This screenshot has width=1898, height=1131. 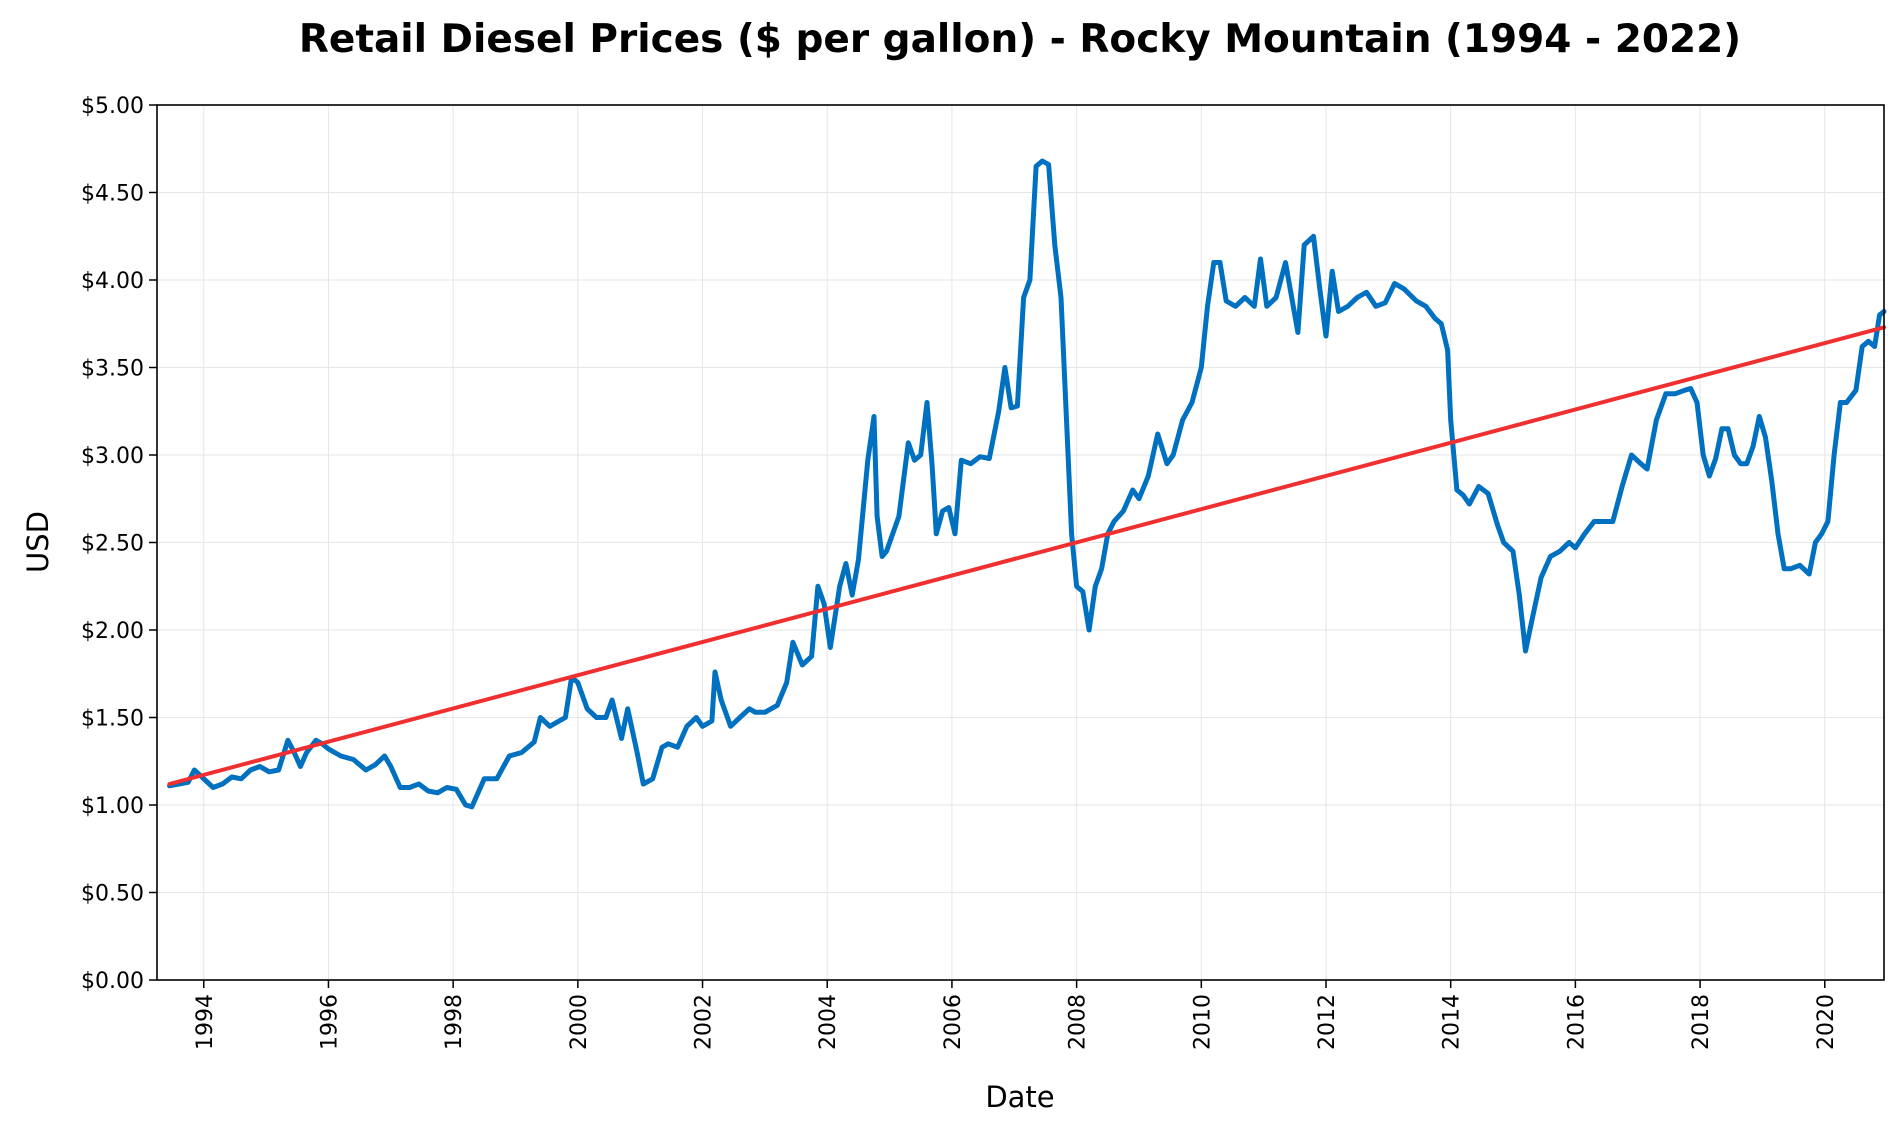 What do you see at coordinates (1576, 1022) in the screenshot?
I see `x-tick-label: 2016` at bounding box center [1576, 1022].